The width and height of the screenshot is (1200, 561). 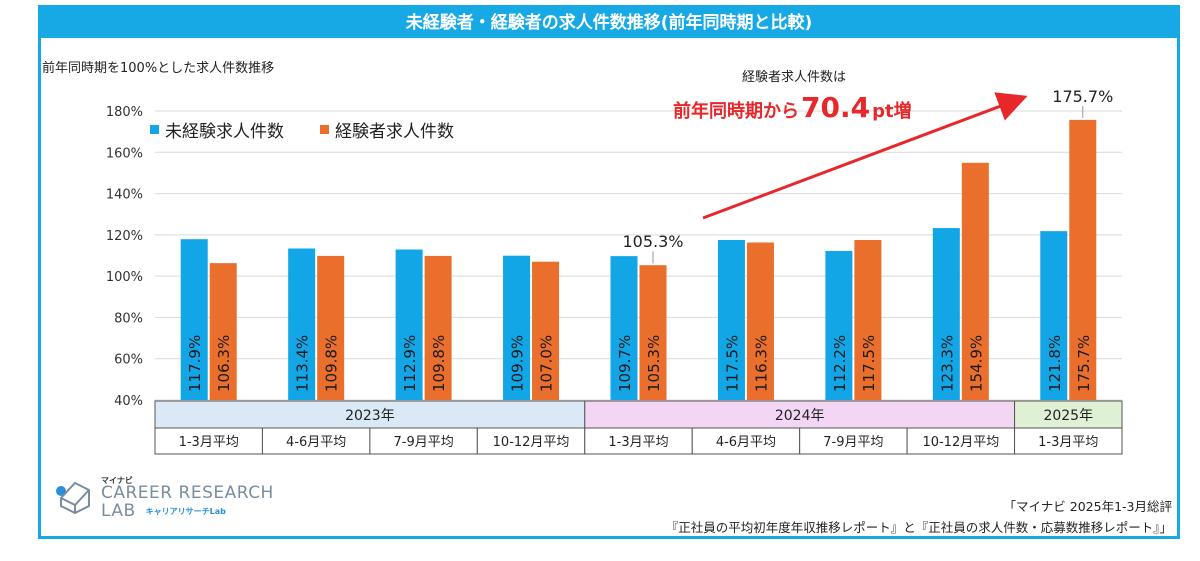 I want to click on year-group-label: 2025年, so click(x=1068, y=416).